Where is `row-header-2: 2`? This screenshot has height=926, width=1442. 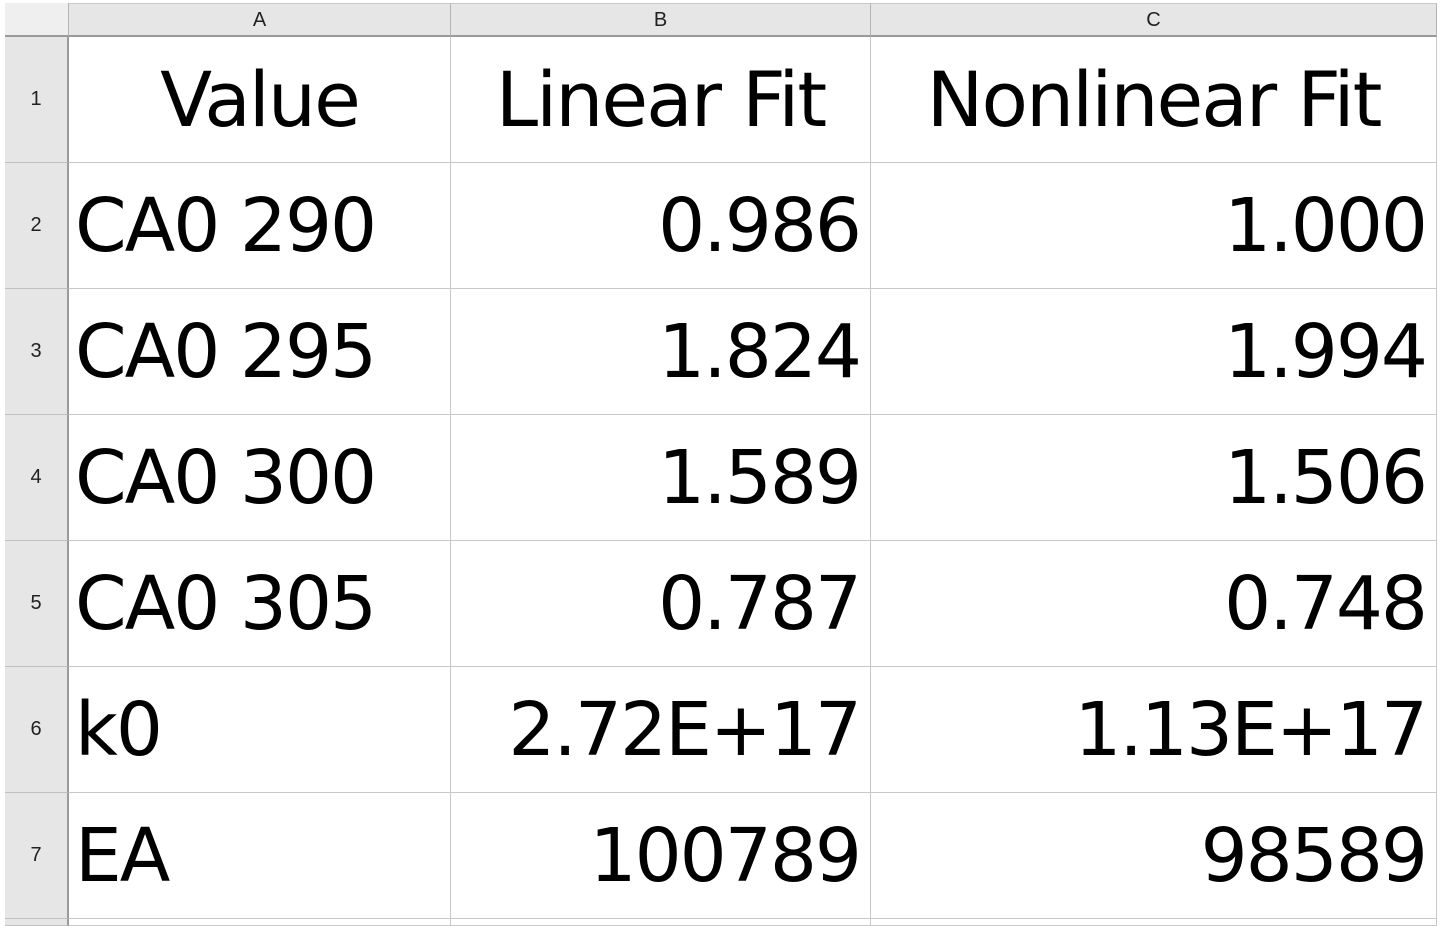
row-header-2: 2 is located at coordinates (37, 226).